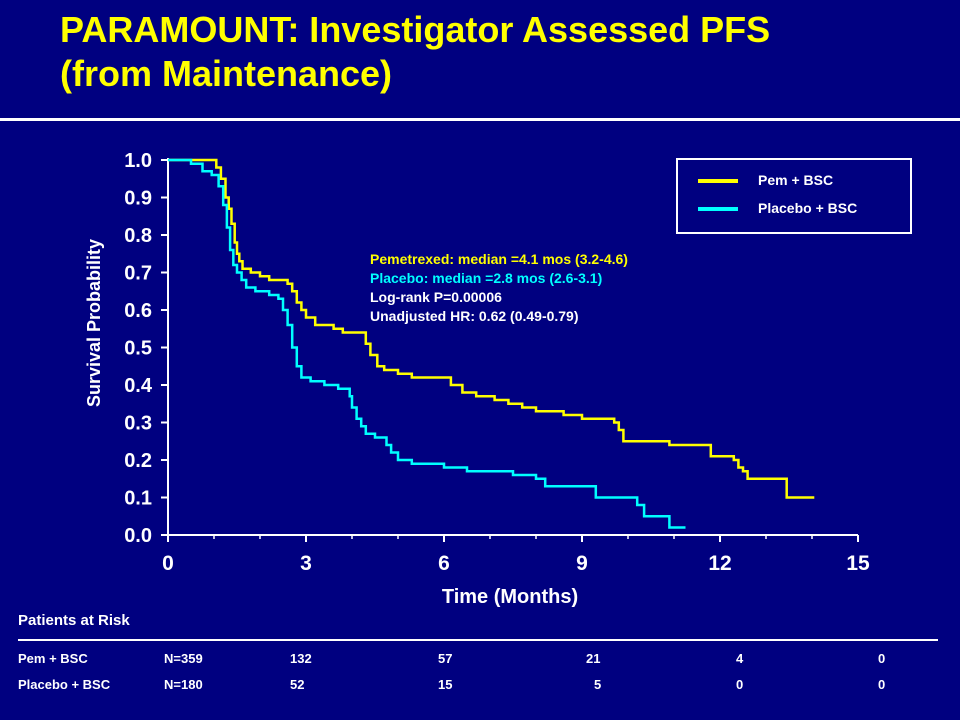 The height and width of the screenshot is (720, 960). What do you see at coordinates (53, 658) in the screenshot?
I see `risk-row-label: Pem + BSC` at bounding box center [53, 658].